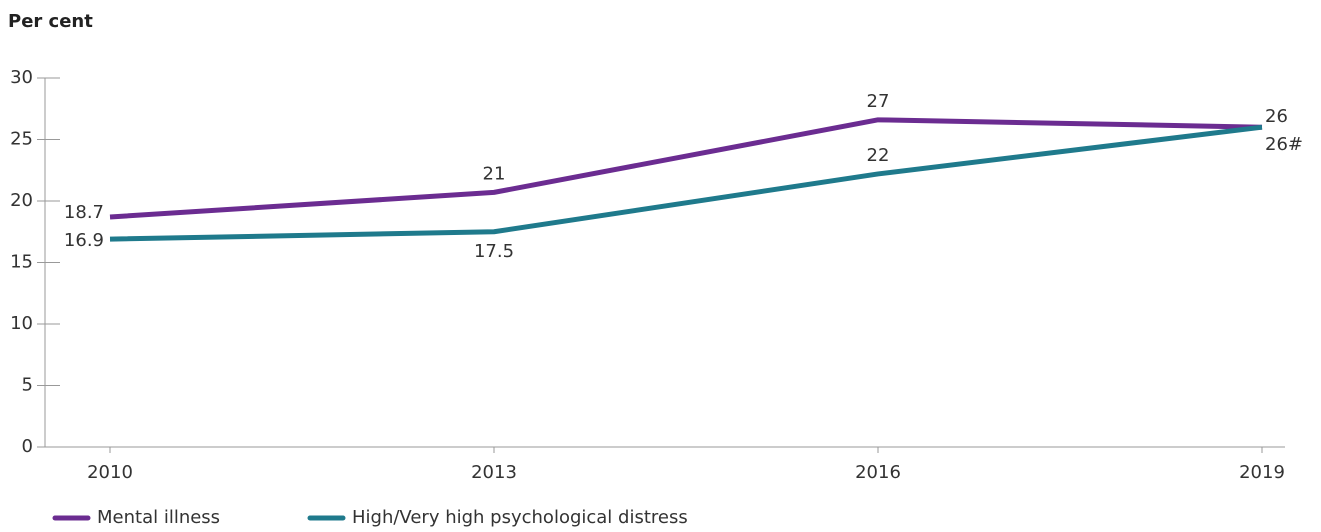 The height and width of the screenshot is (532, 1321). Describe the element at coordinates (1284, 144) in the screenshot. I see `data-label: 26#` at that location.